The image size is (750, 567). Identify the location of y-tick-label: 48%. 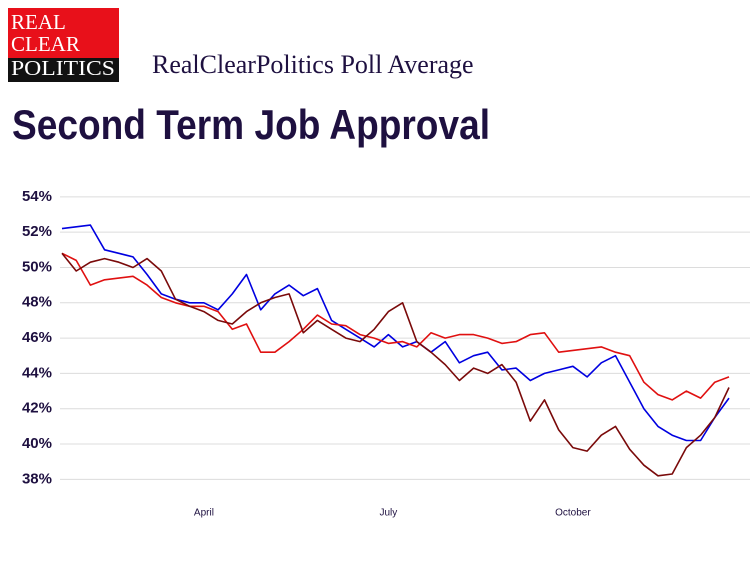
(37, 302).